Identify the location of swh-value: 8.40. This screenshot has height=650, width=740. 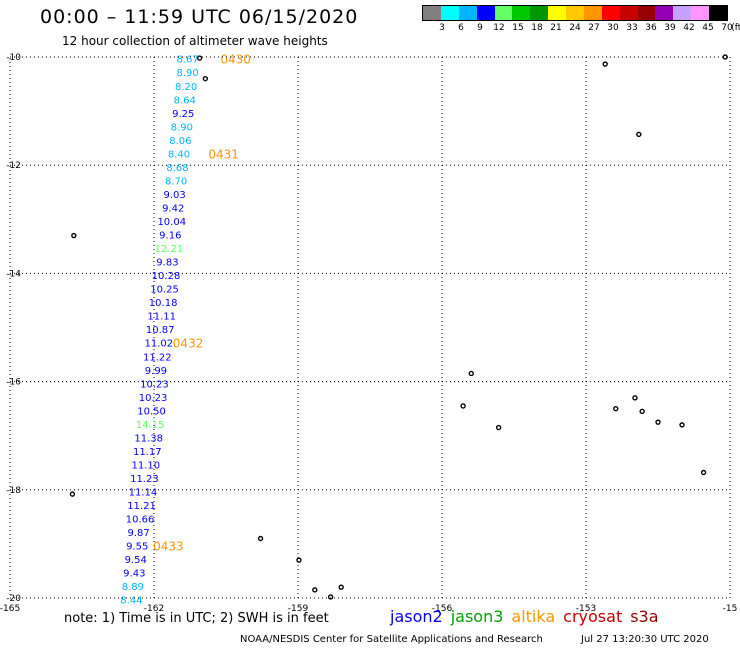
(179, 154).